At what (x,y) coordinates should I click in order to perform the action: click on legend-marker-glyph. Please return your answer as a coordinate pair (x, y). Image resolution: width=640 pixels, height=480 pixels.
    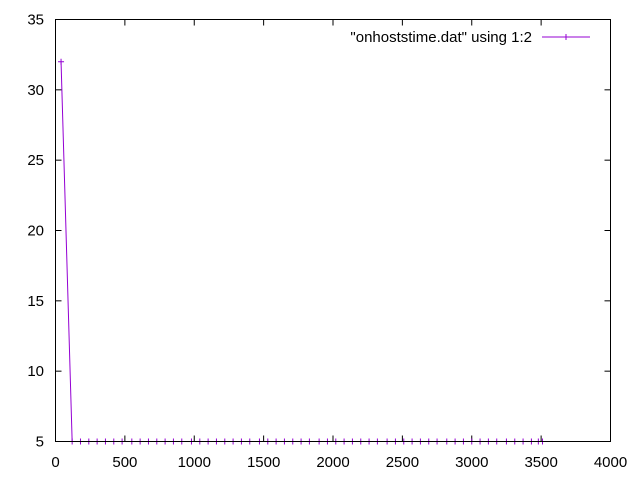
    Looking at the image, I should click on (566, 37).